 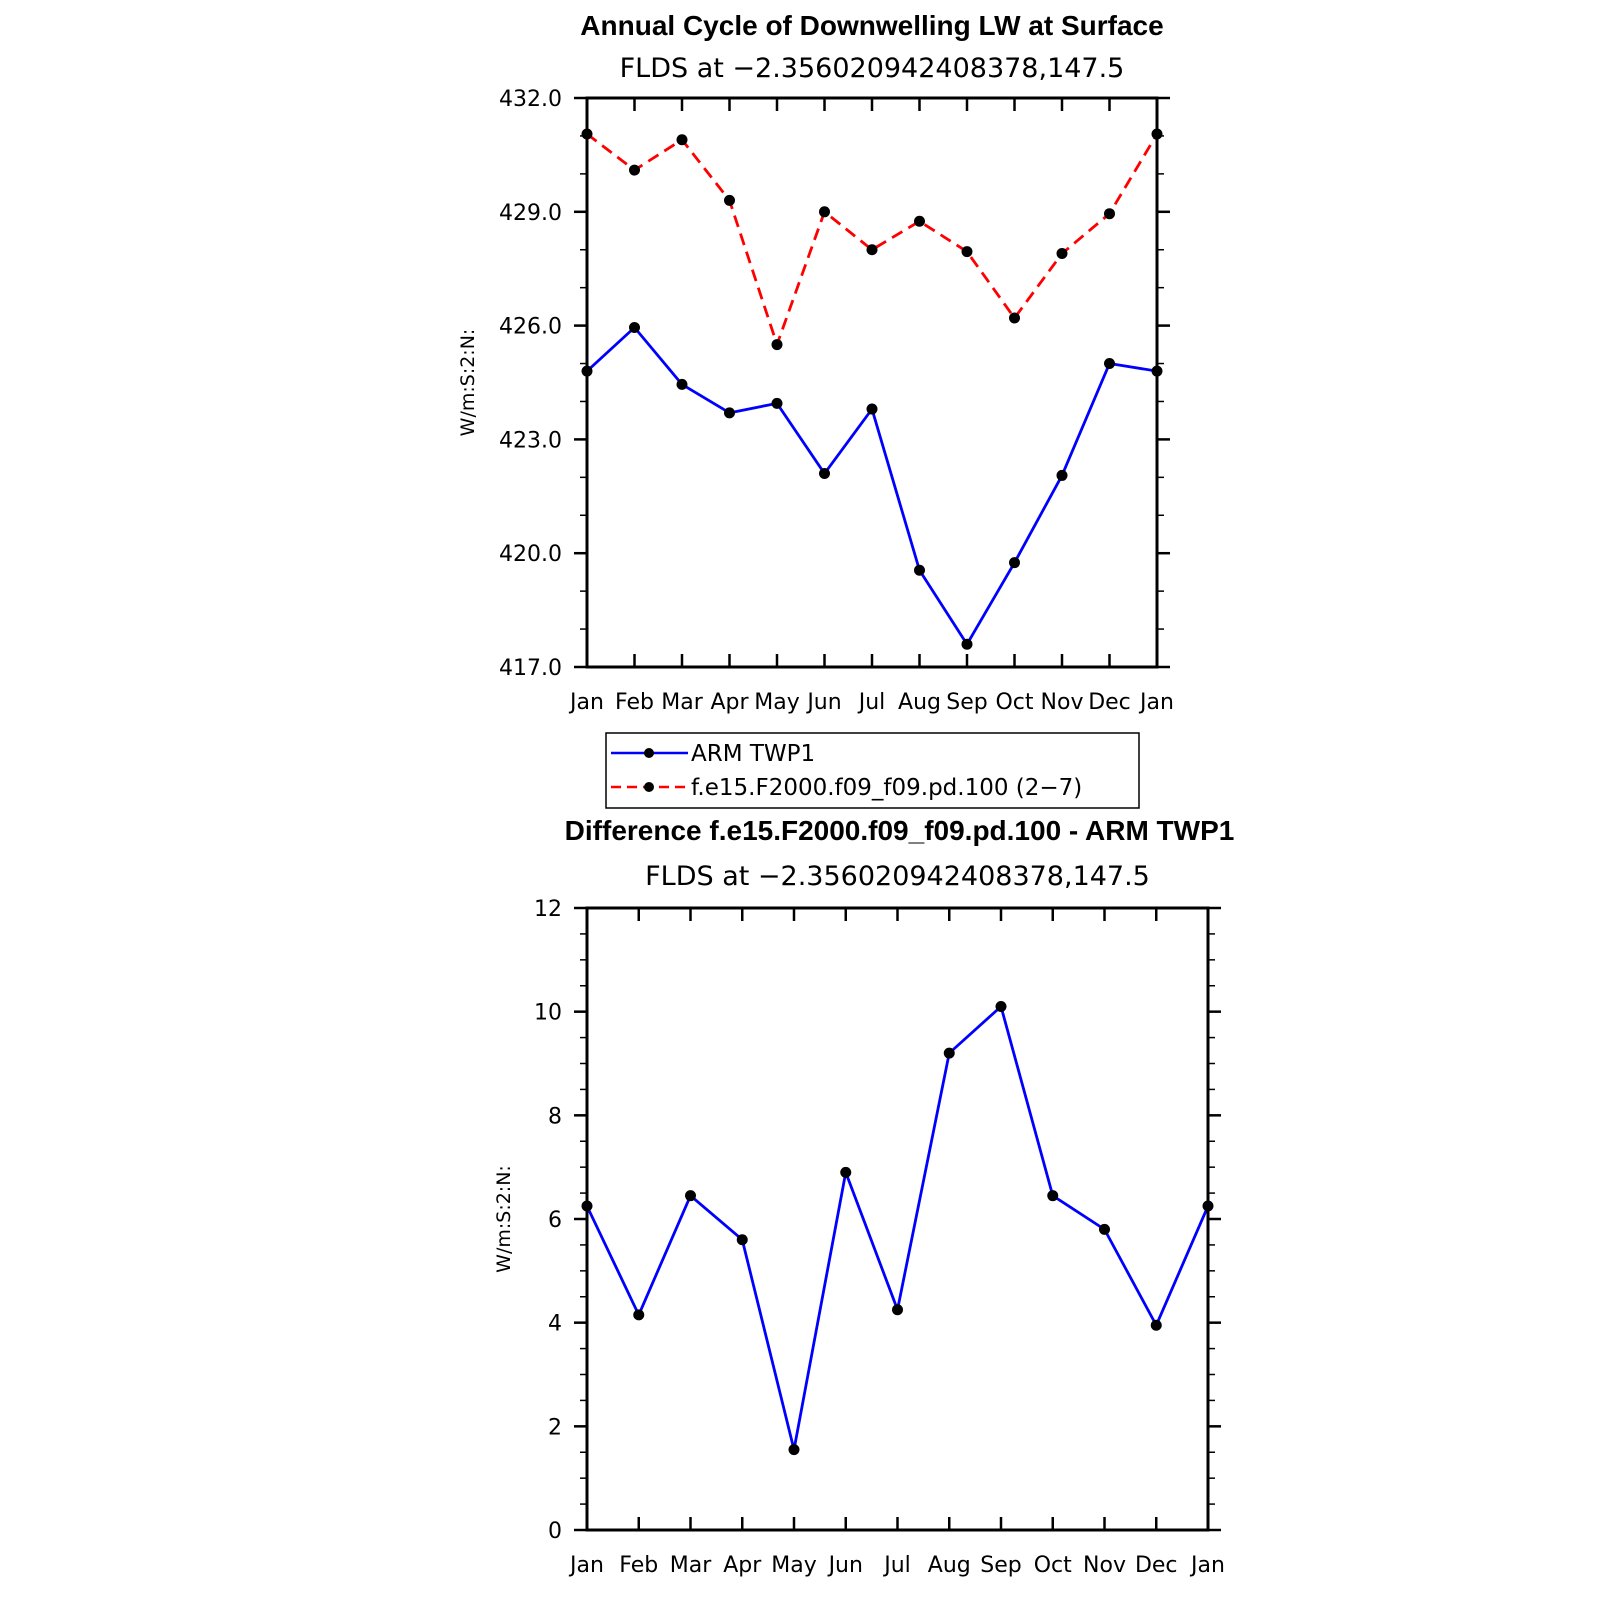 What do you see at coordinates (548, 1013) in the screenshot?
I see `y-tick-label: 10` at bounding box center [548, 1013].